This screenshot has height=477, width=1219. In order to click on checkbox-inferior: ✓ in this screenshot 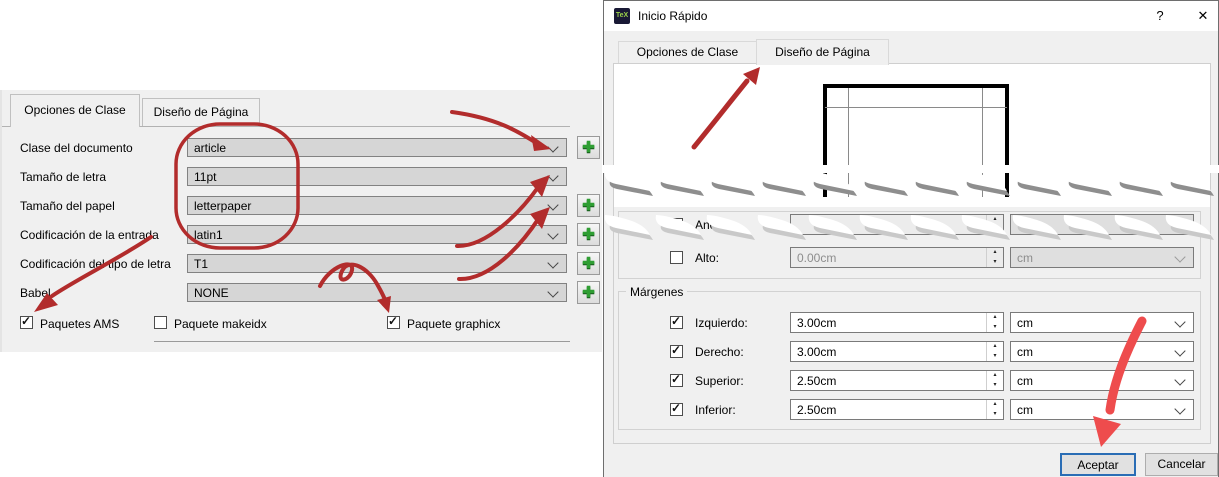, I will do `click(676, 408)`.